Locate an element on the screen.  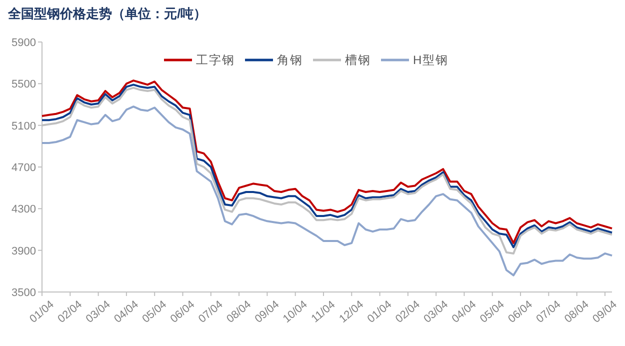
legend-label: H型钢 is located at coordinates (431, 60).